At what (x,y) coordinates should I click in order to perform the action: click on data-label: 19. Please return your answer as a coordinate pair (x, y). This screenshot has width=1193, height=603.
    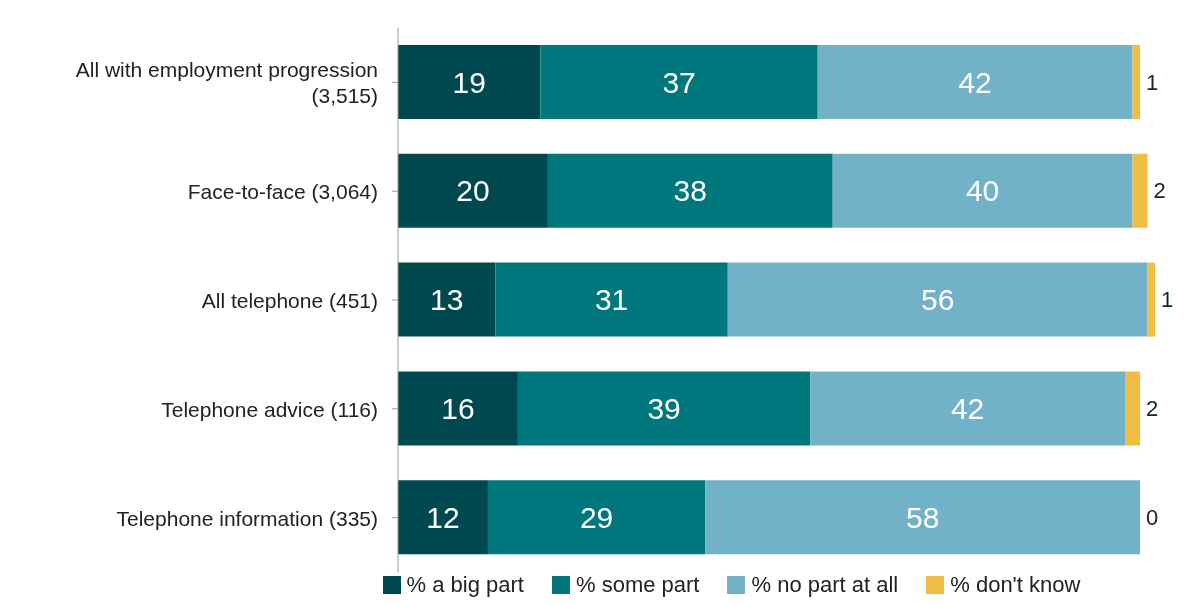
    Looking at the image, I should click on (469, 82).